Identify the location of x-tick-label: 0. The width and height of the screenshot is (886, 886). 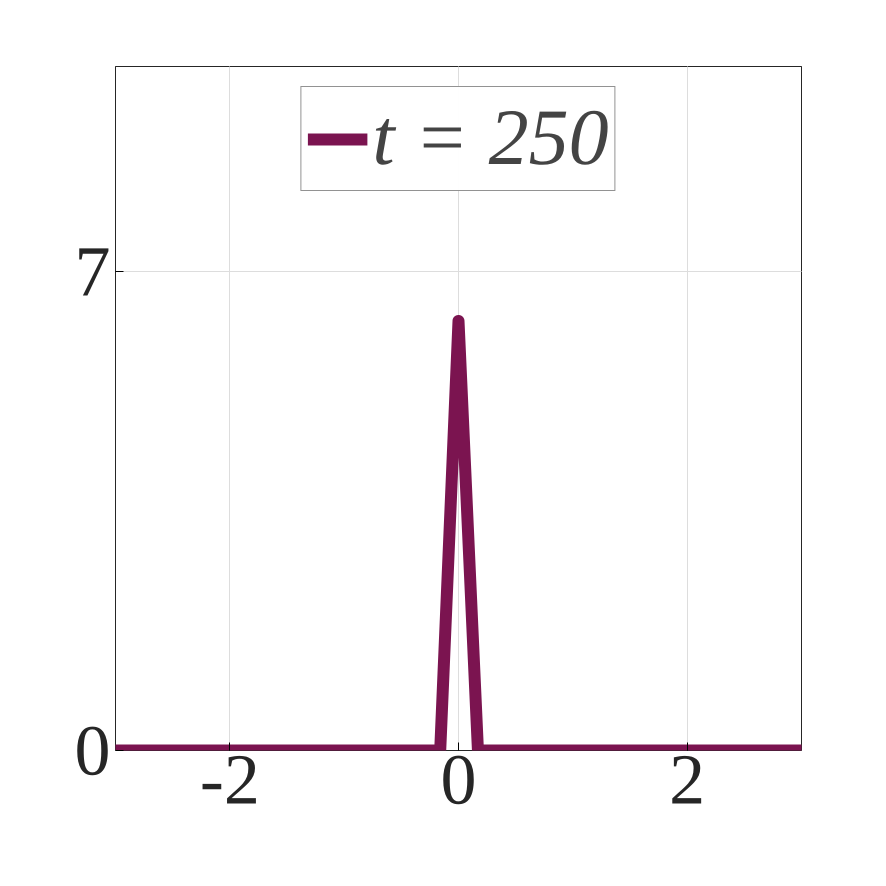
(458, 780).